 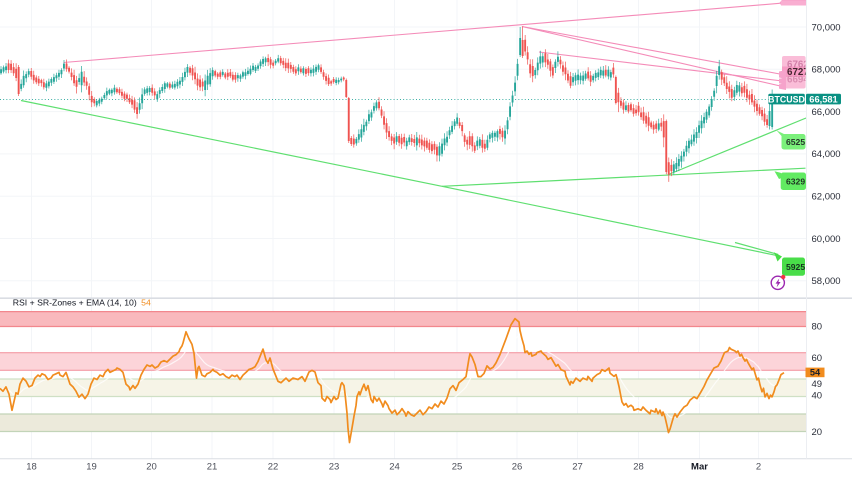 I want to click on svg-text: 6525, so click(x=795, y=142).